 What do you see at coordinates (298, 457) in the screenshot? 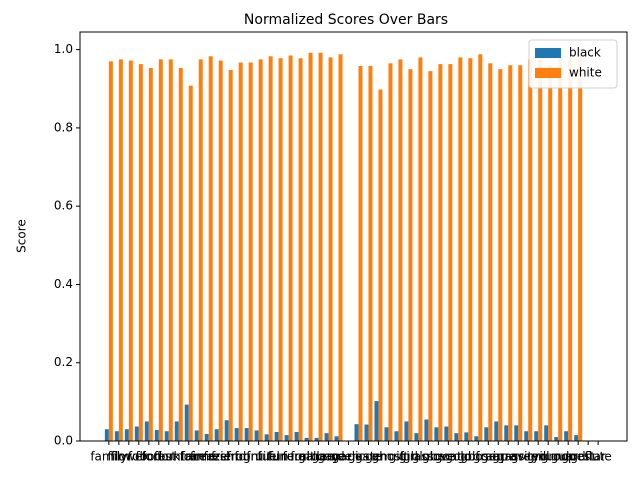
I see `x-tick-label: fur` at bounding box center [298, 457].